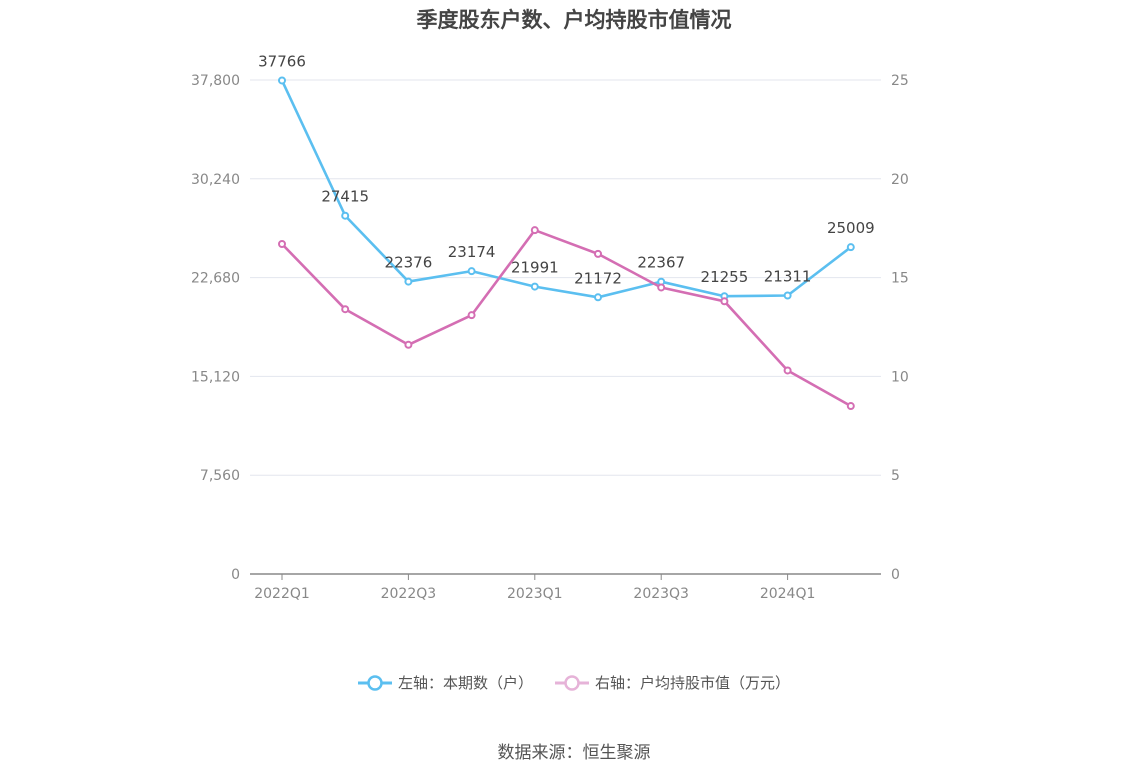 Image resolution: width=1148 pixels, height=776 pixels. Describe the element at coordinates (409, 263) in the screenshot. I see `data-label: 22376` at that location.